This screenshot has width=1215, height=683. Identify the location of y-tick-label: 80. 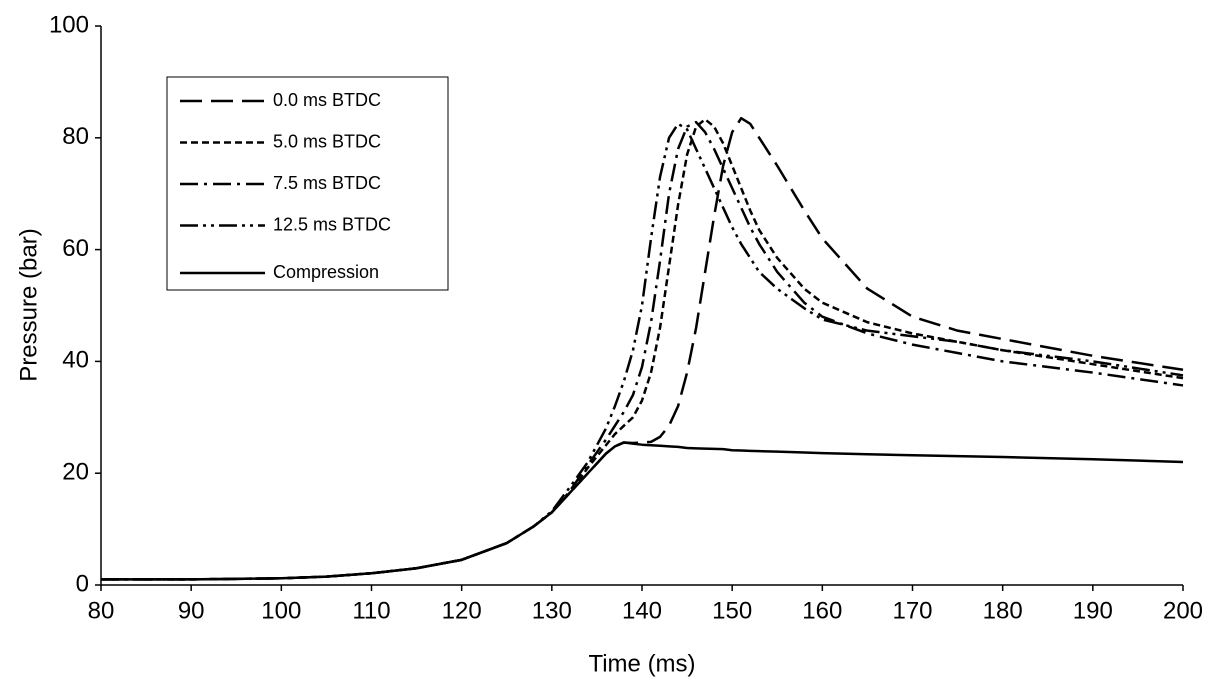
(75, 136).